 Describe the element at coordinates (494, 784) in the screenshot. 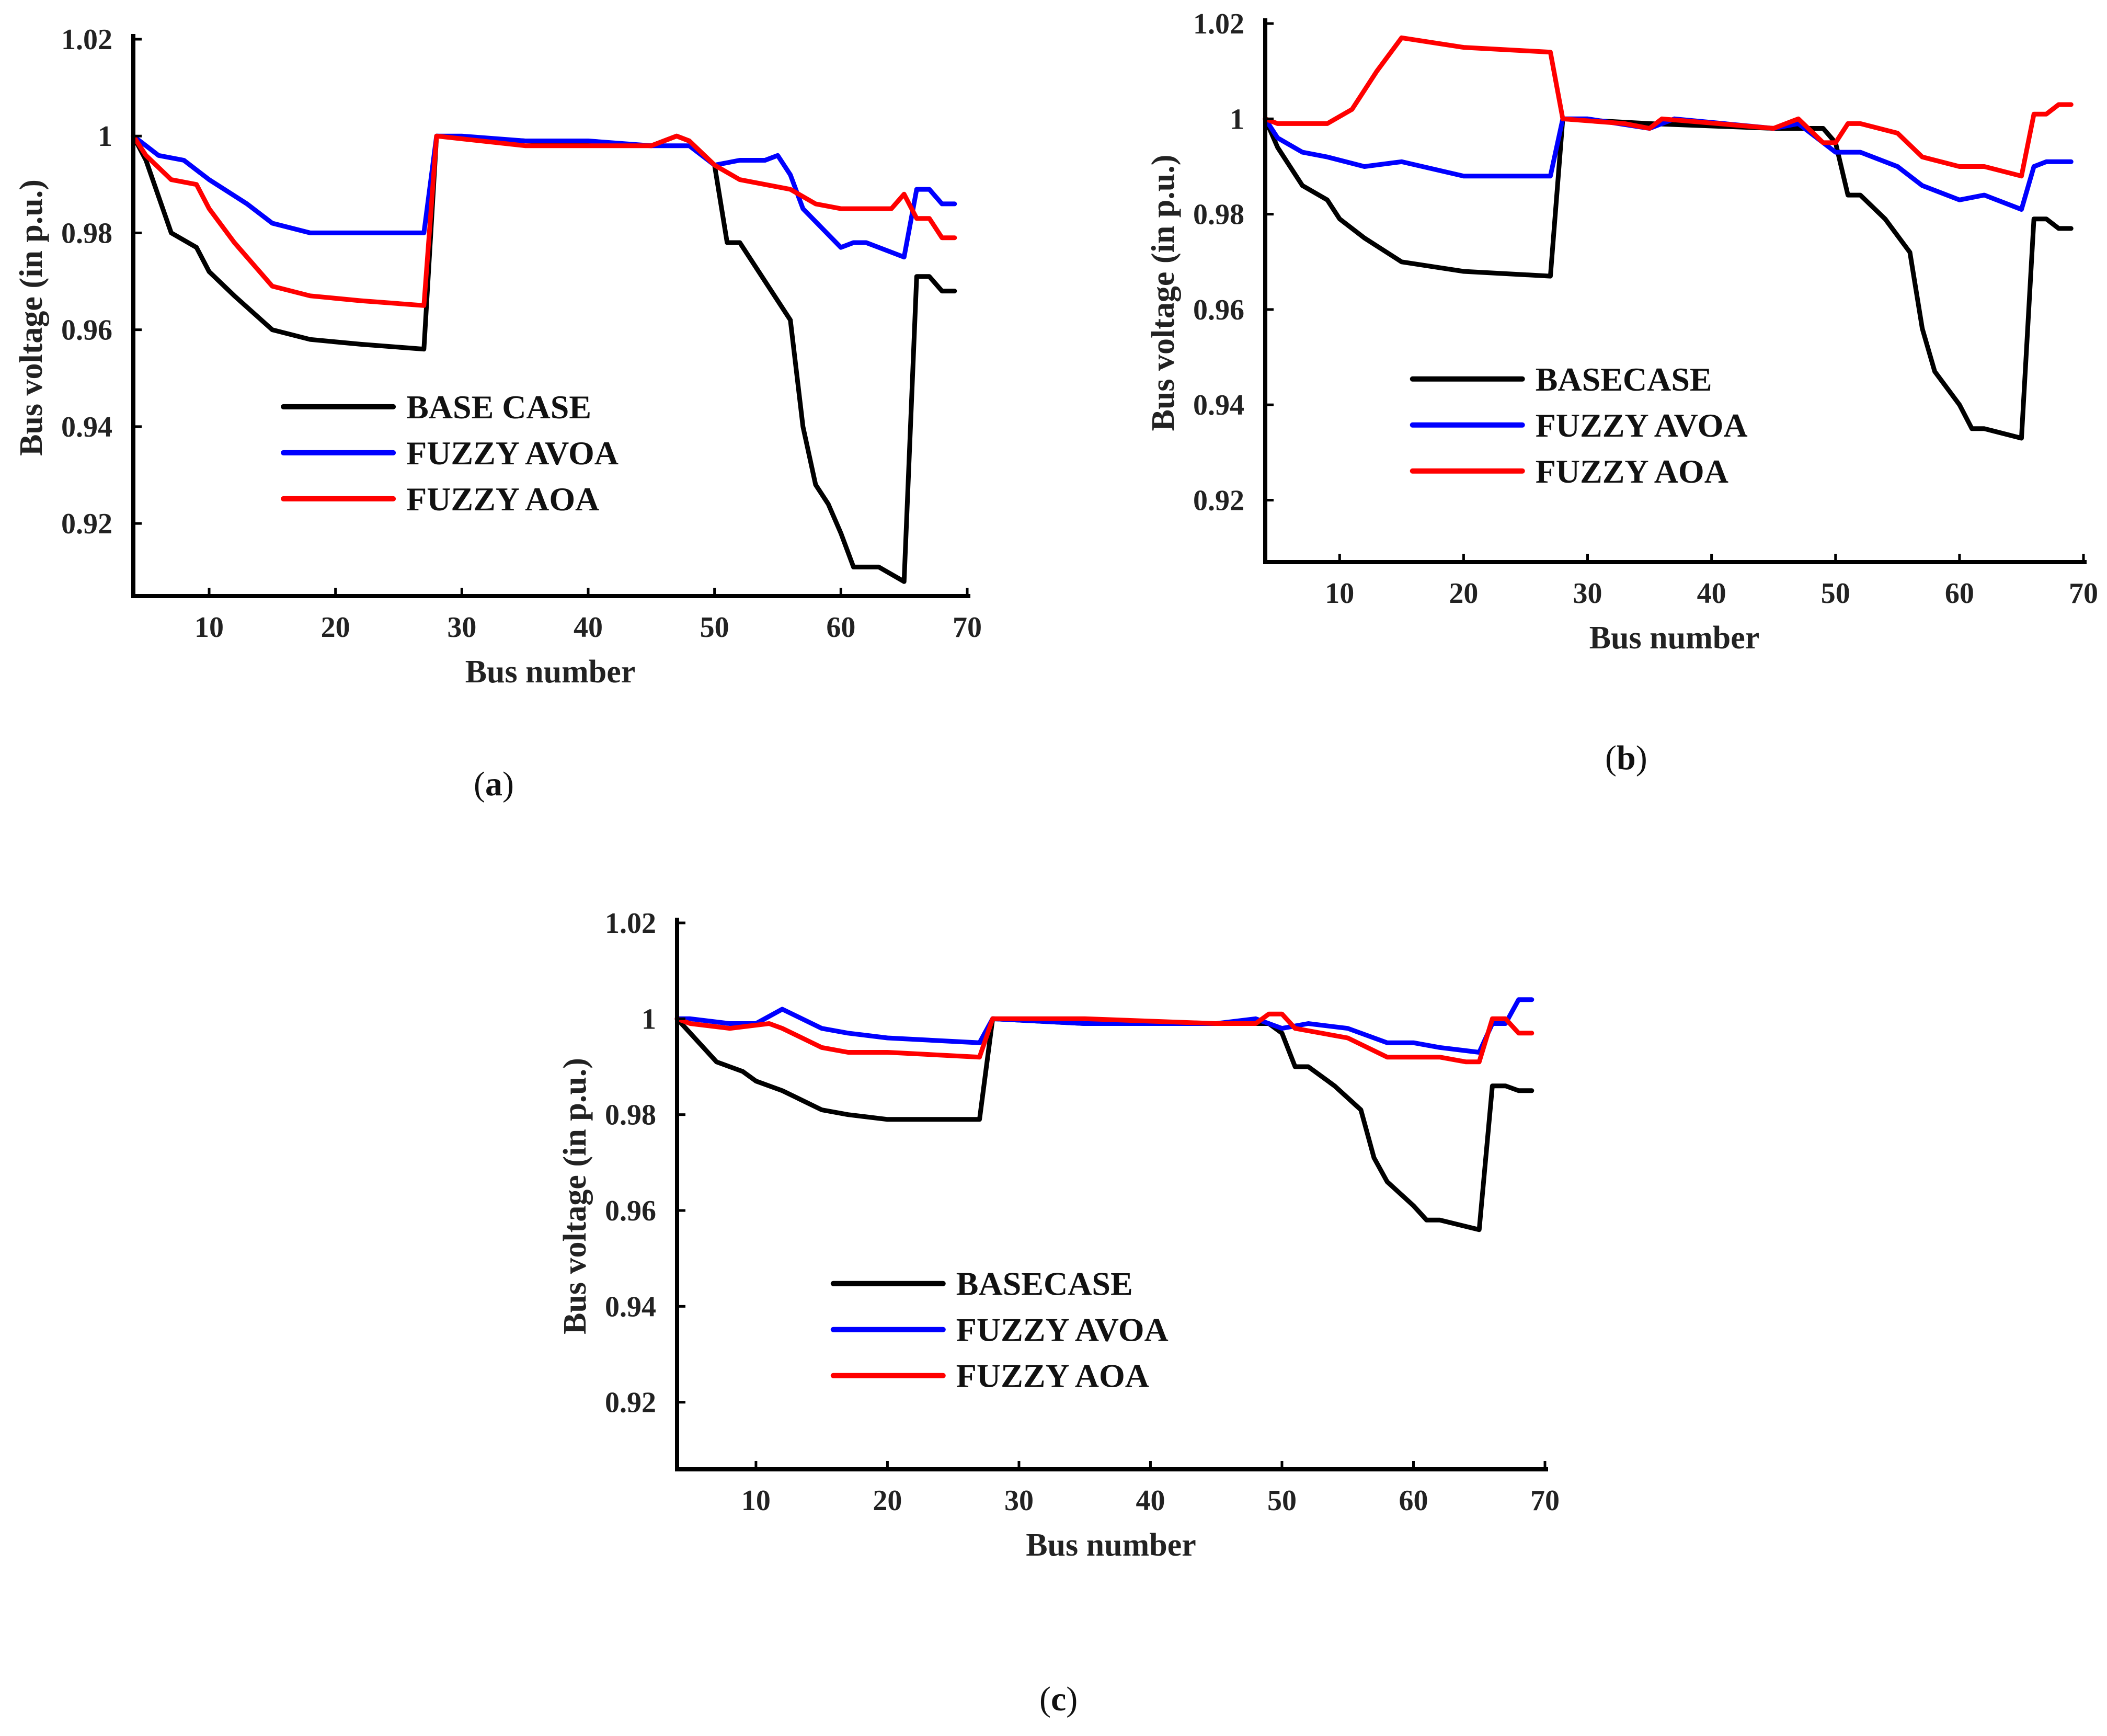

I see `caption-a: (a)` at that location.